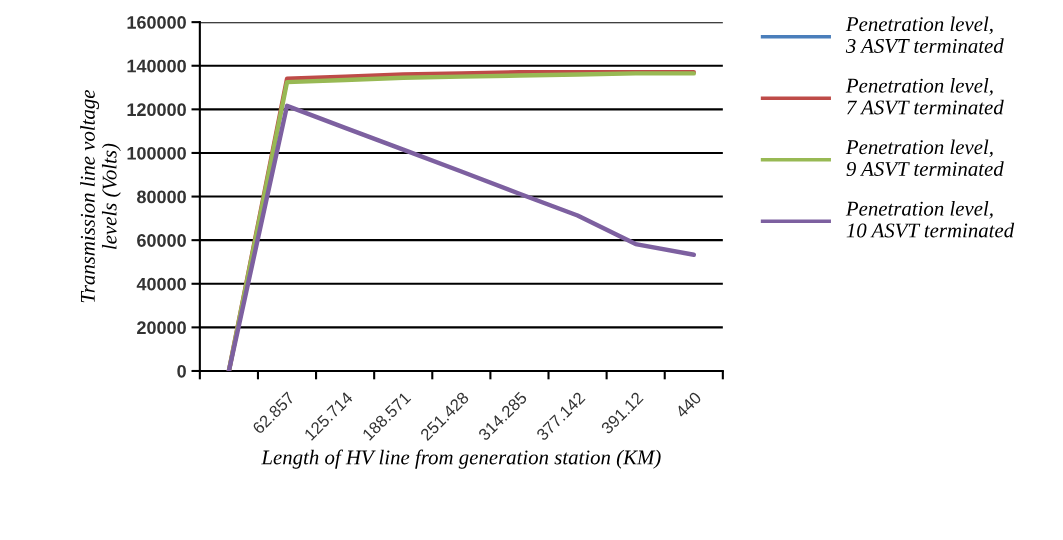 The width and height of the screenshot is (1063, 540). What do you see at coordinates (924, 158) in the screenshot?
I see `legend-label: Penetration level, 9 ASVT terminated` at bounding box center [924, 158].